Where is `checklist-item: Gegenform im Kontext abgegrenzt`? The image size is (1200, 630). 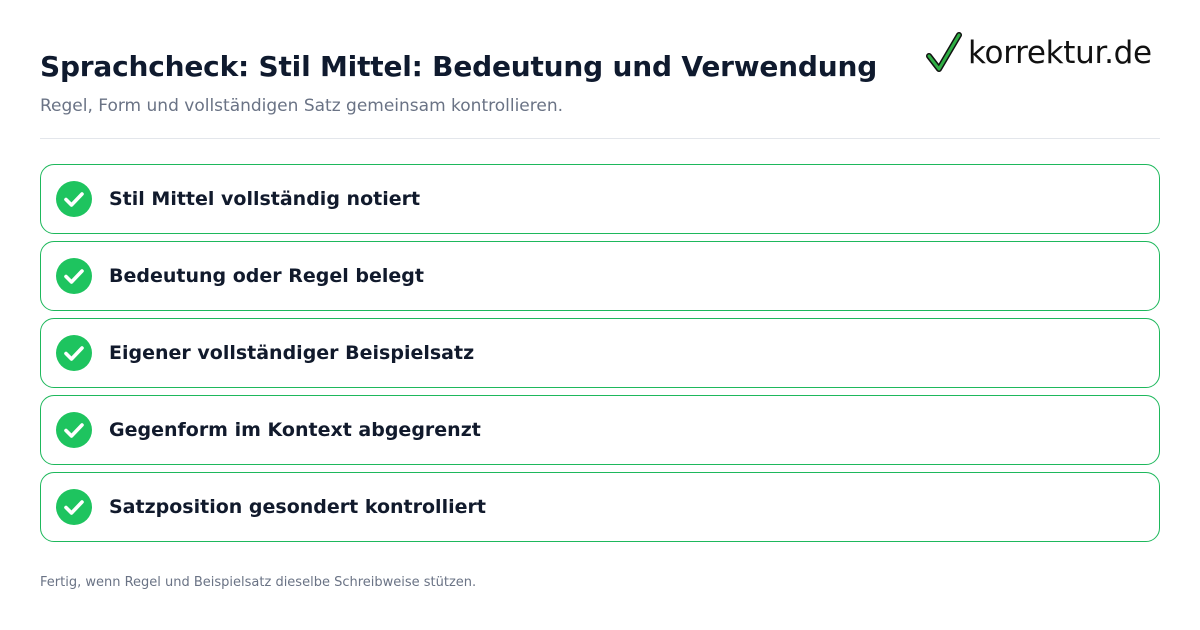 checklist-item: Gegenform im Kontext abgegrenzt is located at coordinates (600, 430).